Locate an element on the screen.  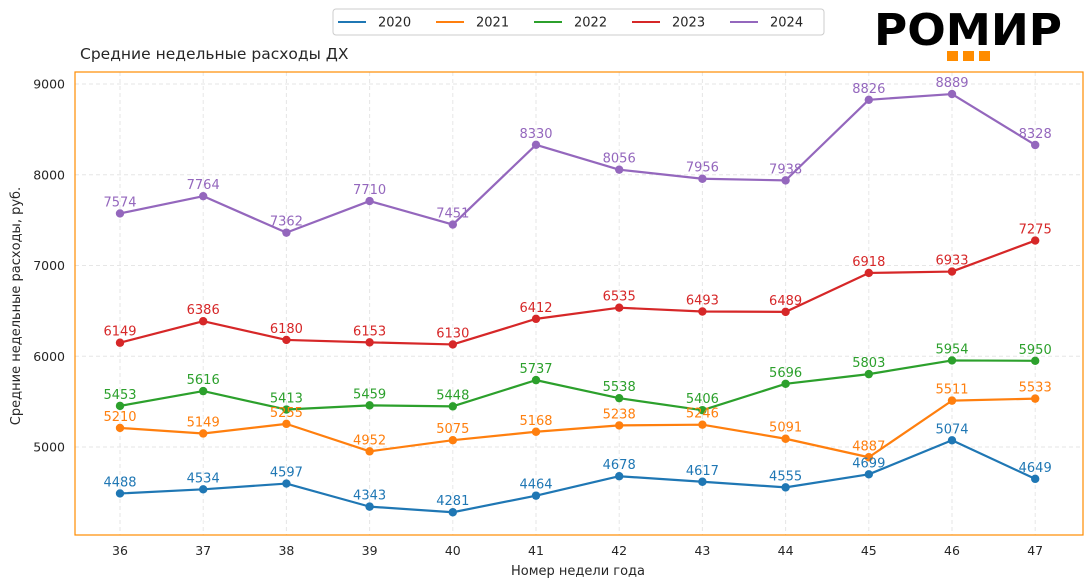
data-label-2024: 7574 is located at coordinates (119, 202).